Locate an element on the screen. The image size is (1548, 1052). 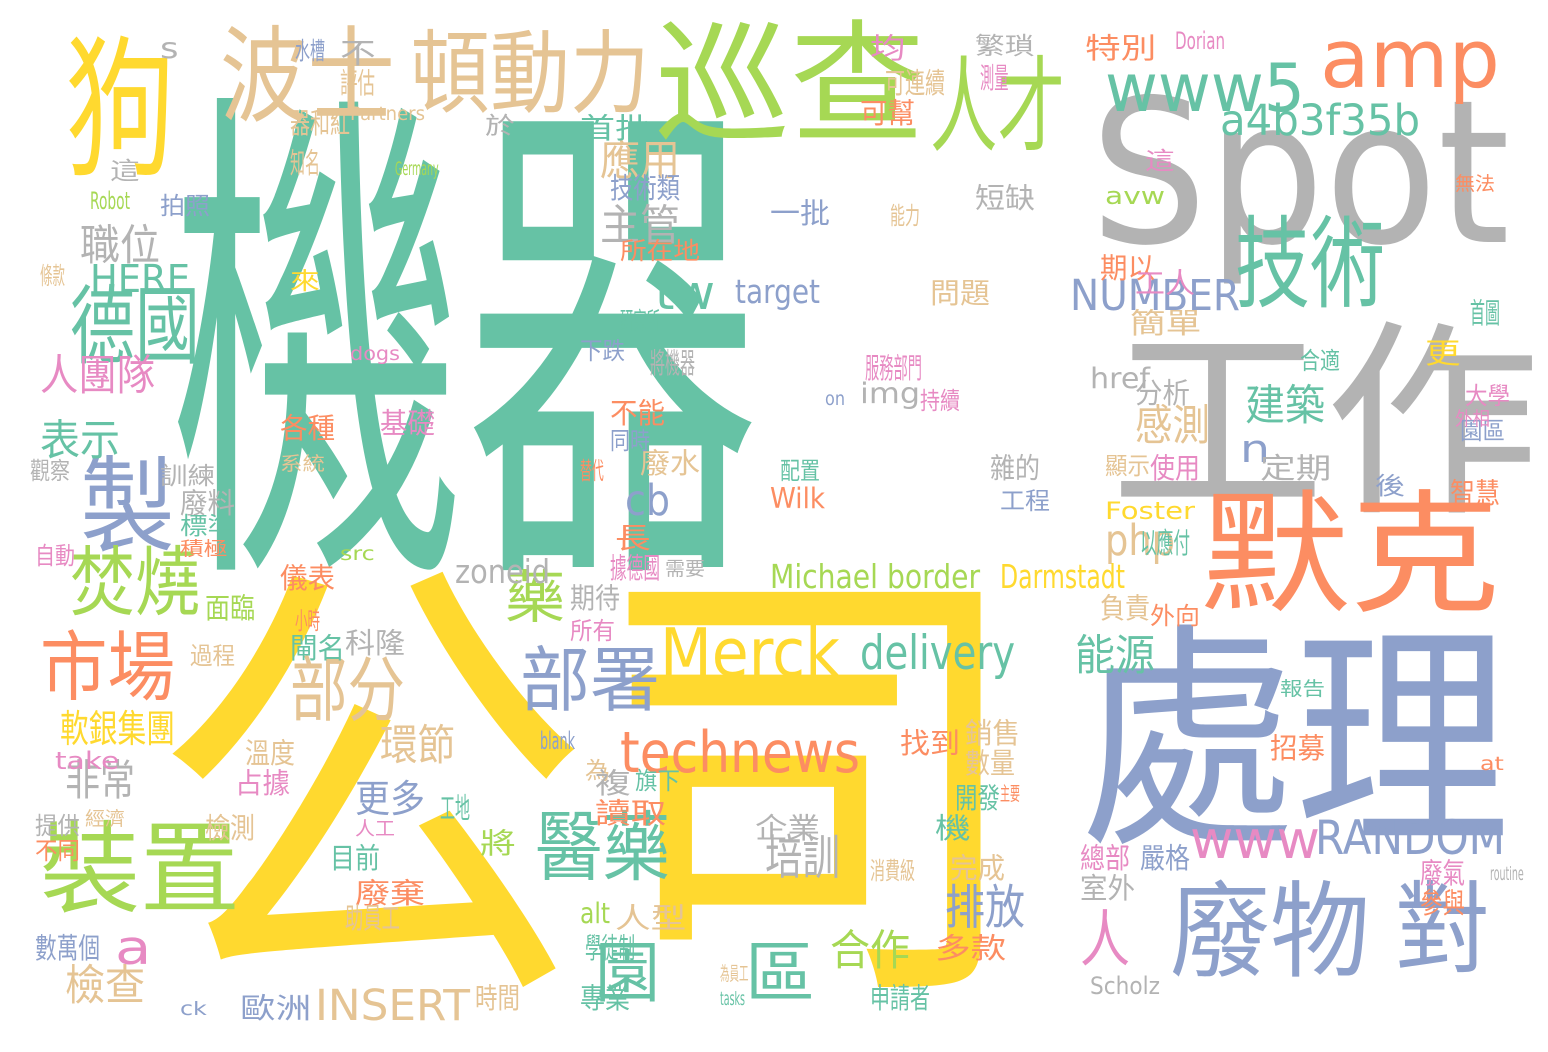
cloud-word-21: 市場 is located at coordinates (107, 667).